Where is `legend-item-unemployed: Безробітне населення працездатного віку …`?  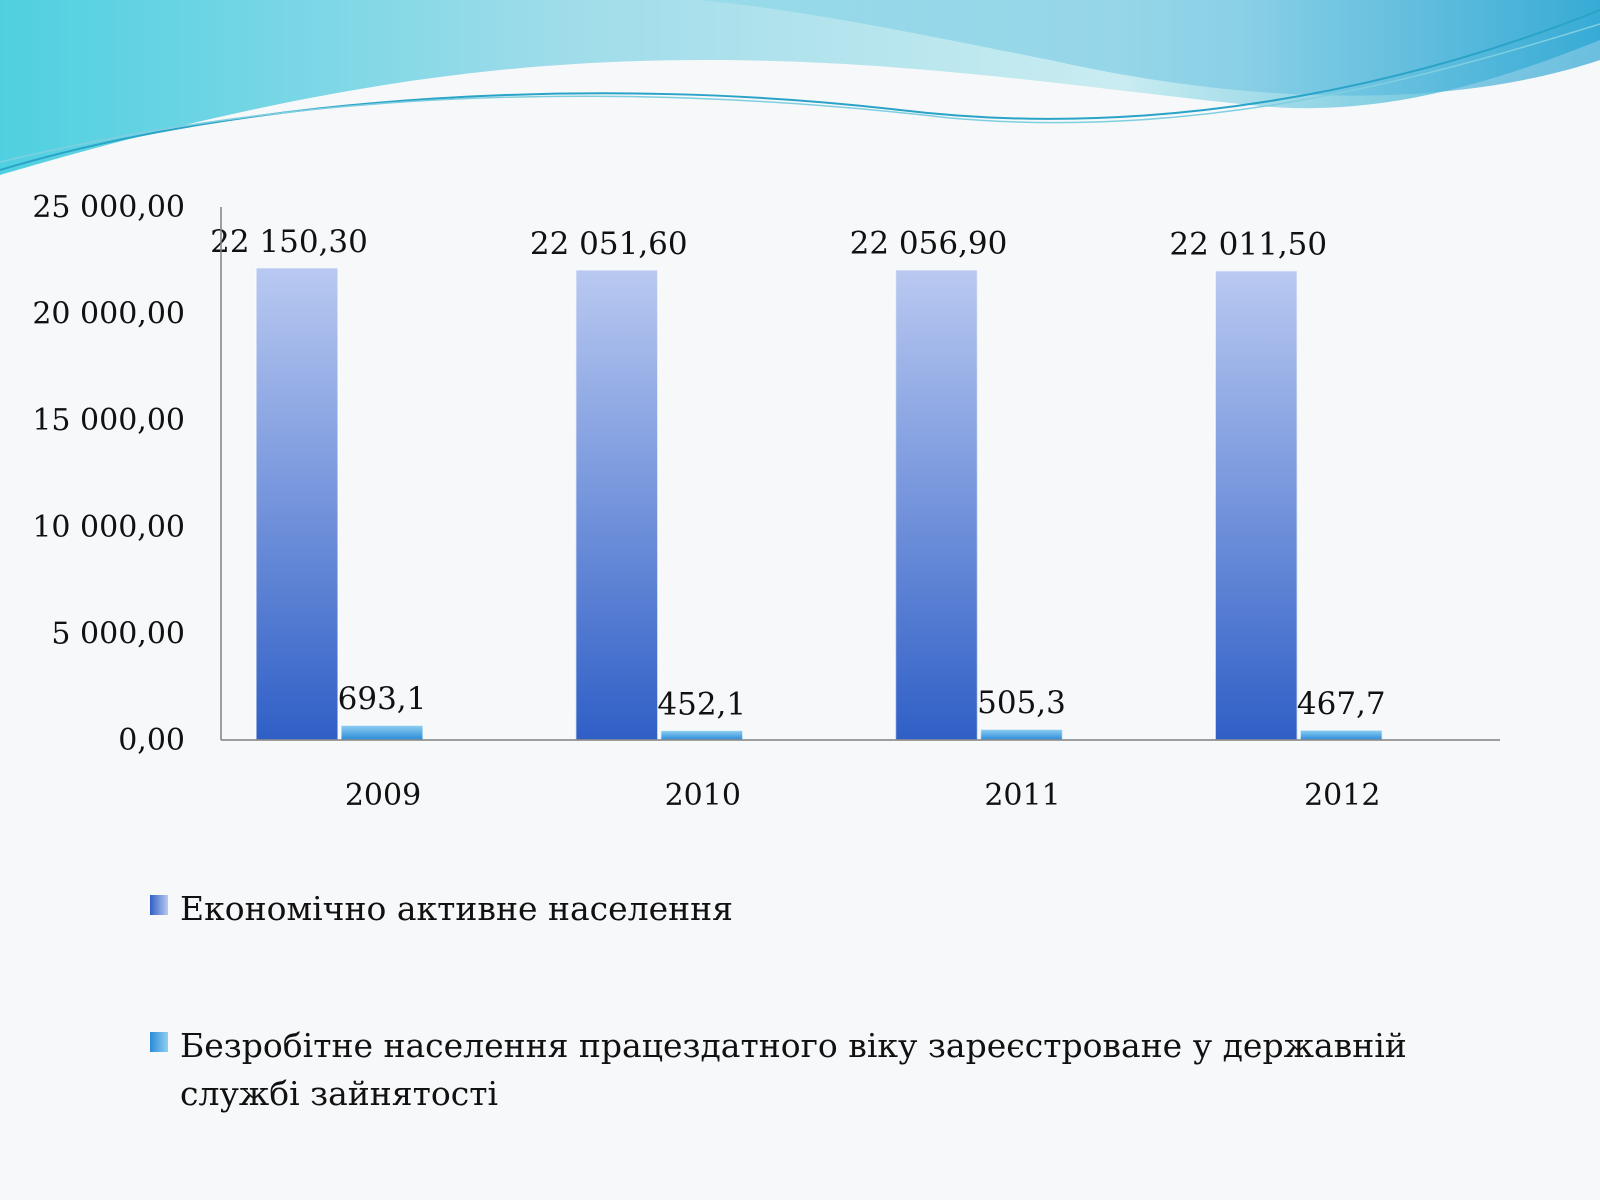
legend-item-unemployed: Безробітне населення працездатного віку … is located at coordinates (810, 1070).